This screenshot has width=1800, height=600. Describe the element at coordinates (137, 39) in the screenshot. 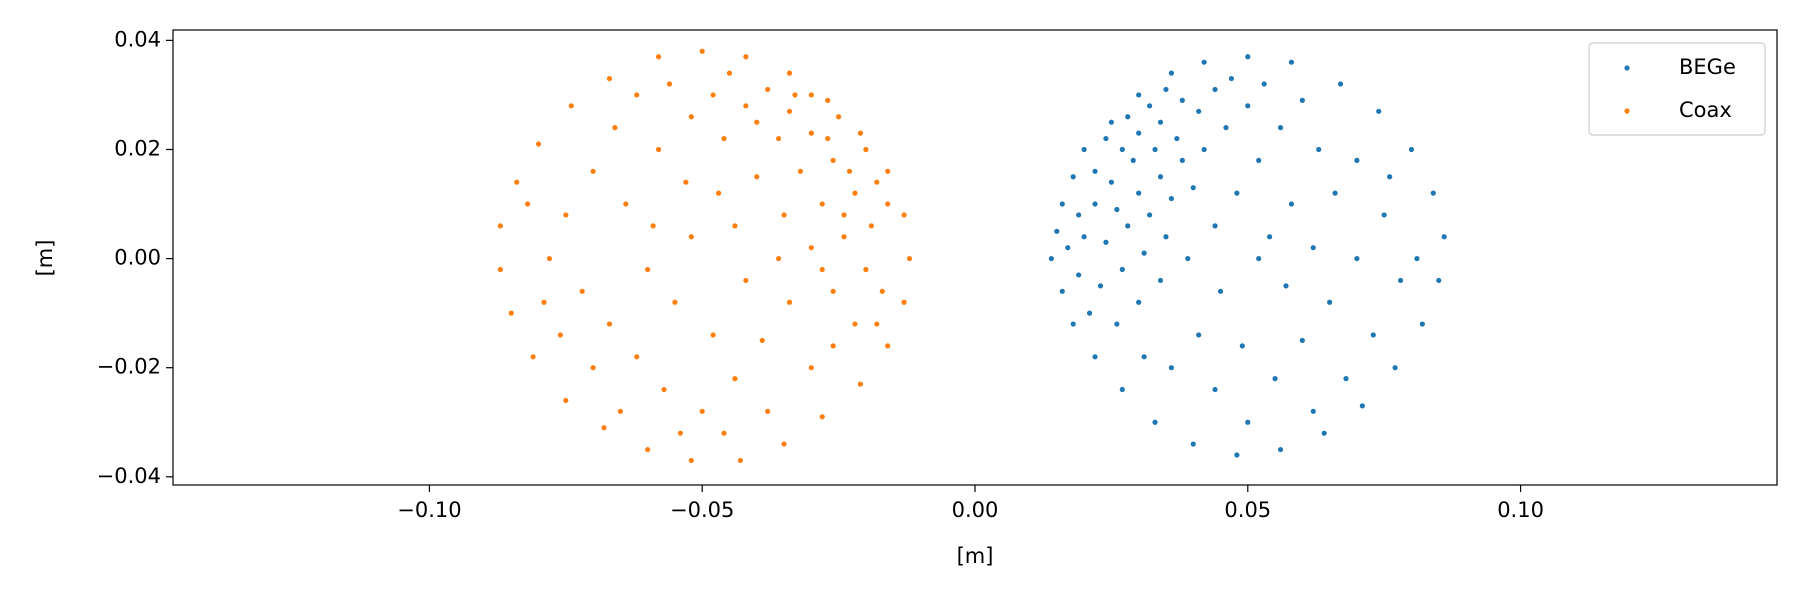

I see `y-tick-label: 0.04` at that location.